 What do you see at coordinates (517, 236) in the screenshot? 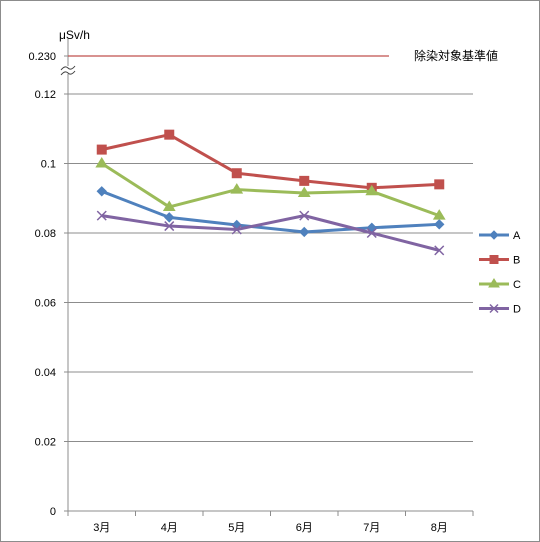
I see `legend-label: A` at bounding box center [517, 236].